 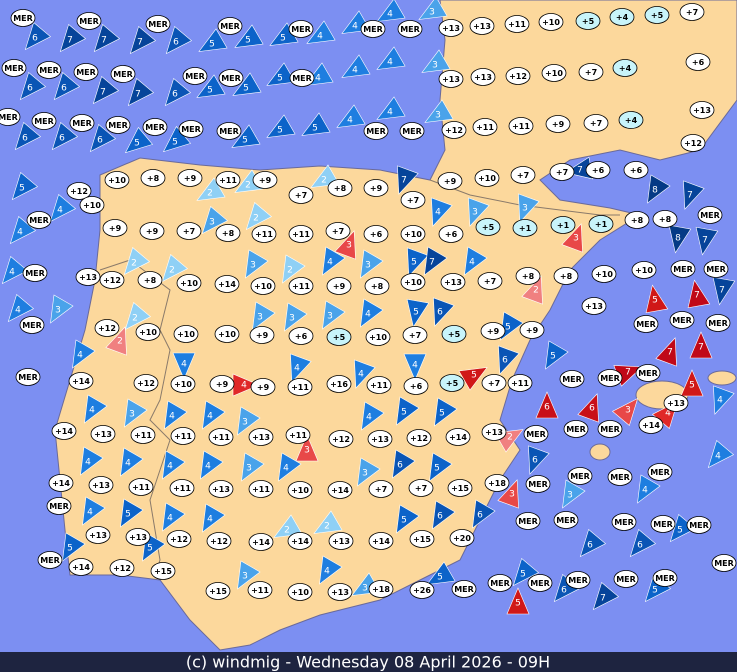 I want to click on wind-arrow: 2, so click(x=259, y=216).